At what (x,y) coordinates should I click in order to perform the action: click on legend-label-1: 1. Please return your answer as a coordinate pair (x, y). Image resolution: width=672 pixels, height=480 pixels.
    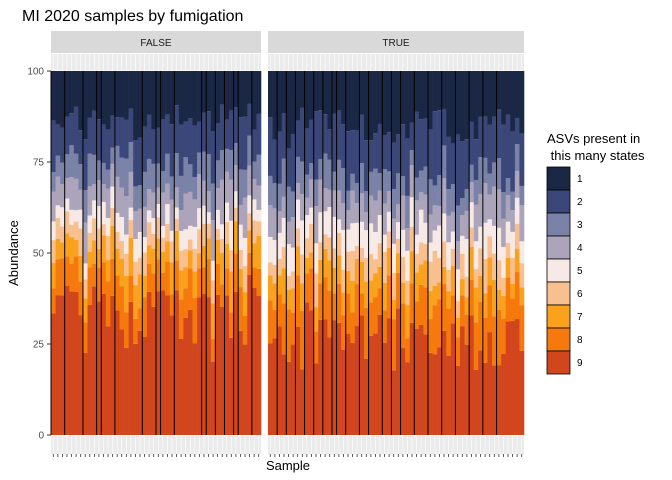
    Looking at the image, I should click on (580, 179).